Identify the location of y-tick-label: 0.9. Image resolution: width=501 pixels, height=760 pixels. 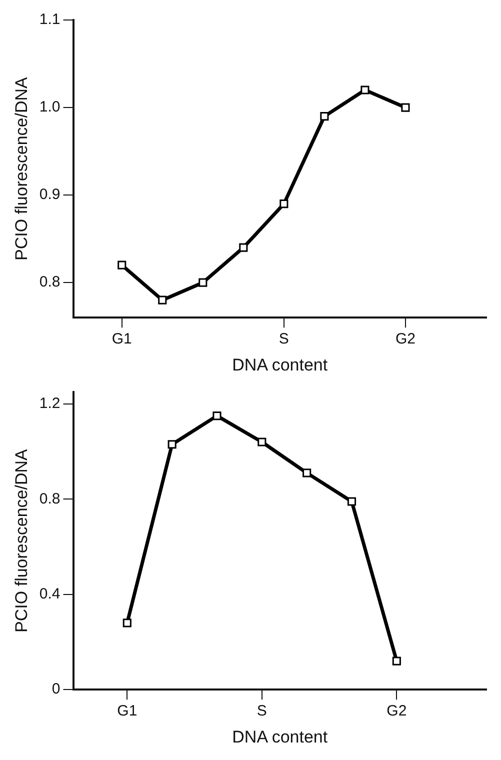
(49, 195).